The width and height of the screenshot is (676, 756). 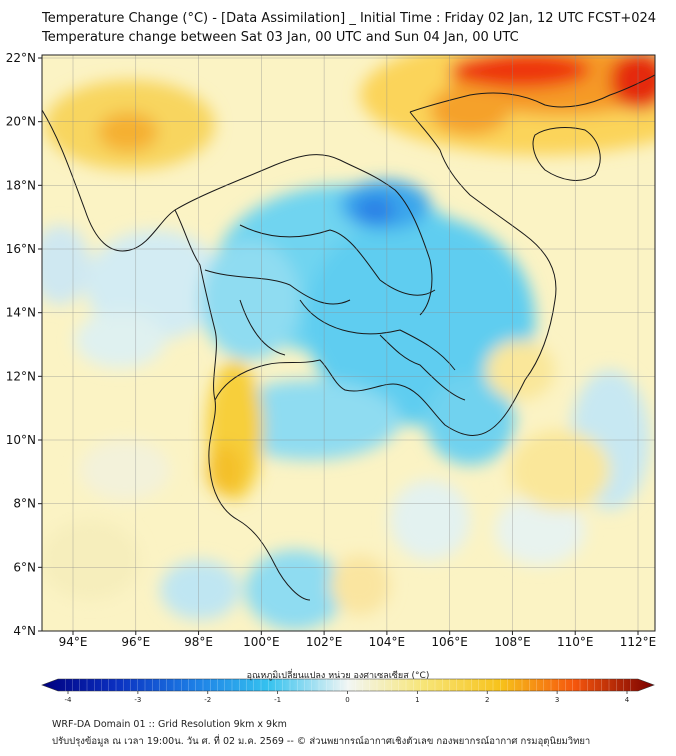 I want to click on lon-tick-label: 106°E, so click(x=449, y=642).